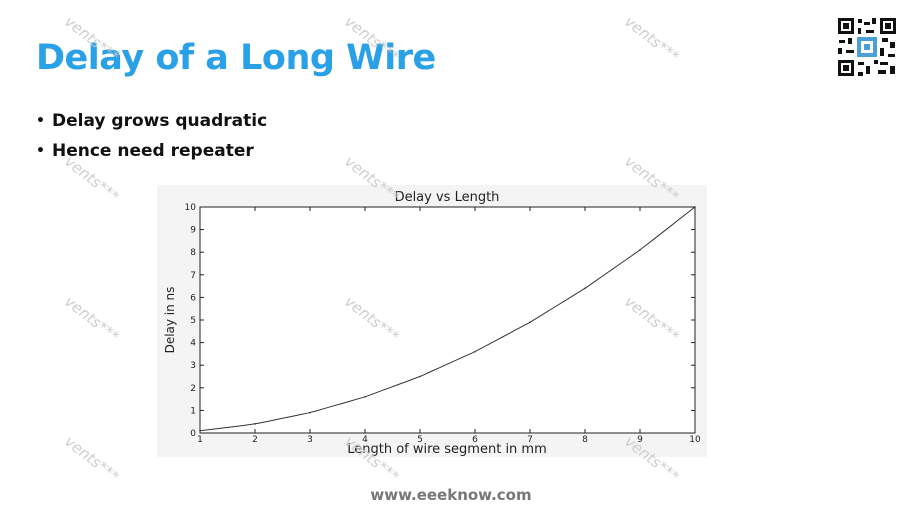 This screenshot has width=902, height=530. Describe the element at coordinates (236, 58) in the screenshot. I see `slide-title: Delay of a Long Wire` at that location.